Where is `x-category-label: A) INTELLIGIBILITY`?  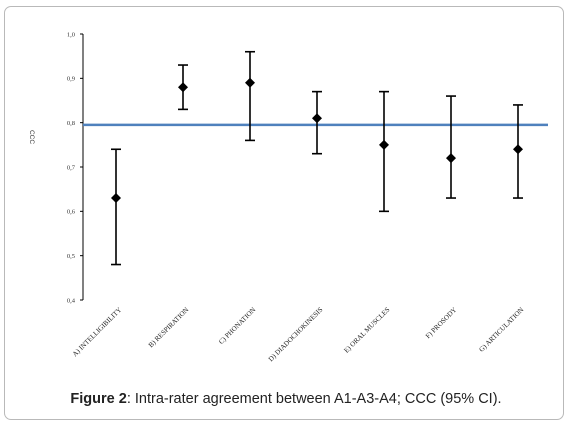
x-category-label: A) INTELLIGIBILITY is located at coordinates (97, 332).